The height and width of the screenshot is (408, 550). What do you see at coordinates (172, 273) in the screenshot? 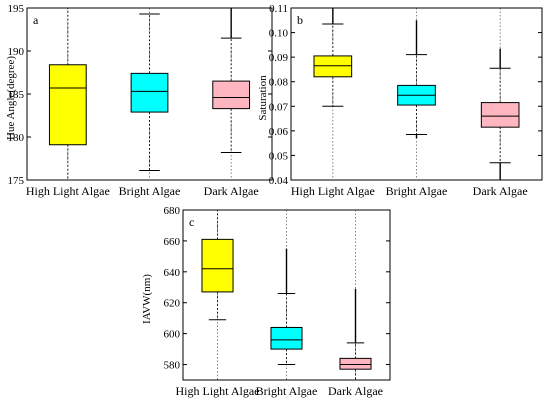
I see `y-tick-label: 640` at bounding box center [172, 273].